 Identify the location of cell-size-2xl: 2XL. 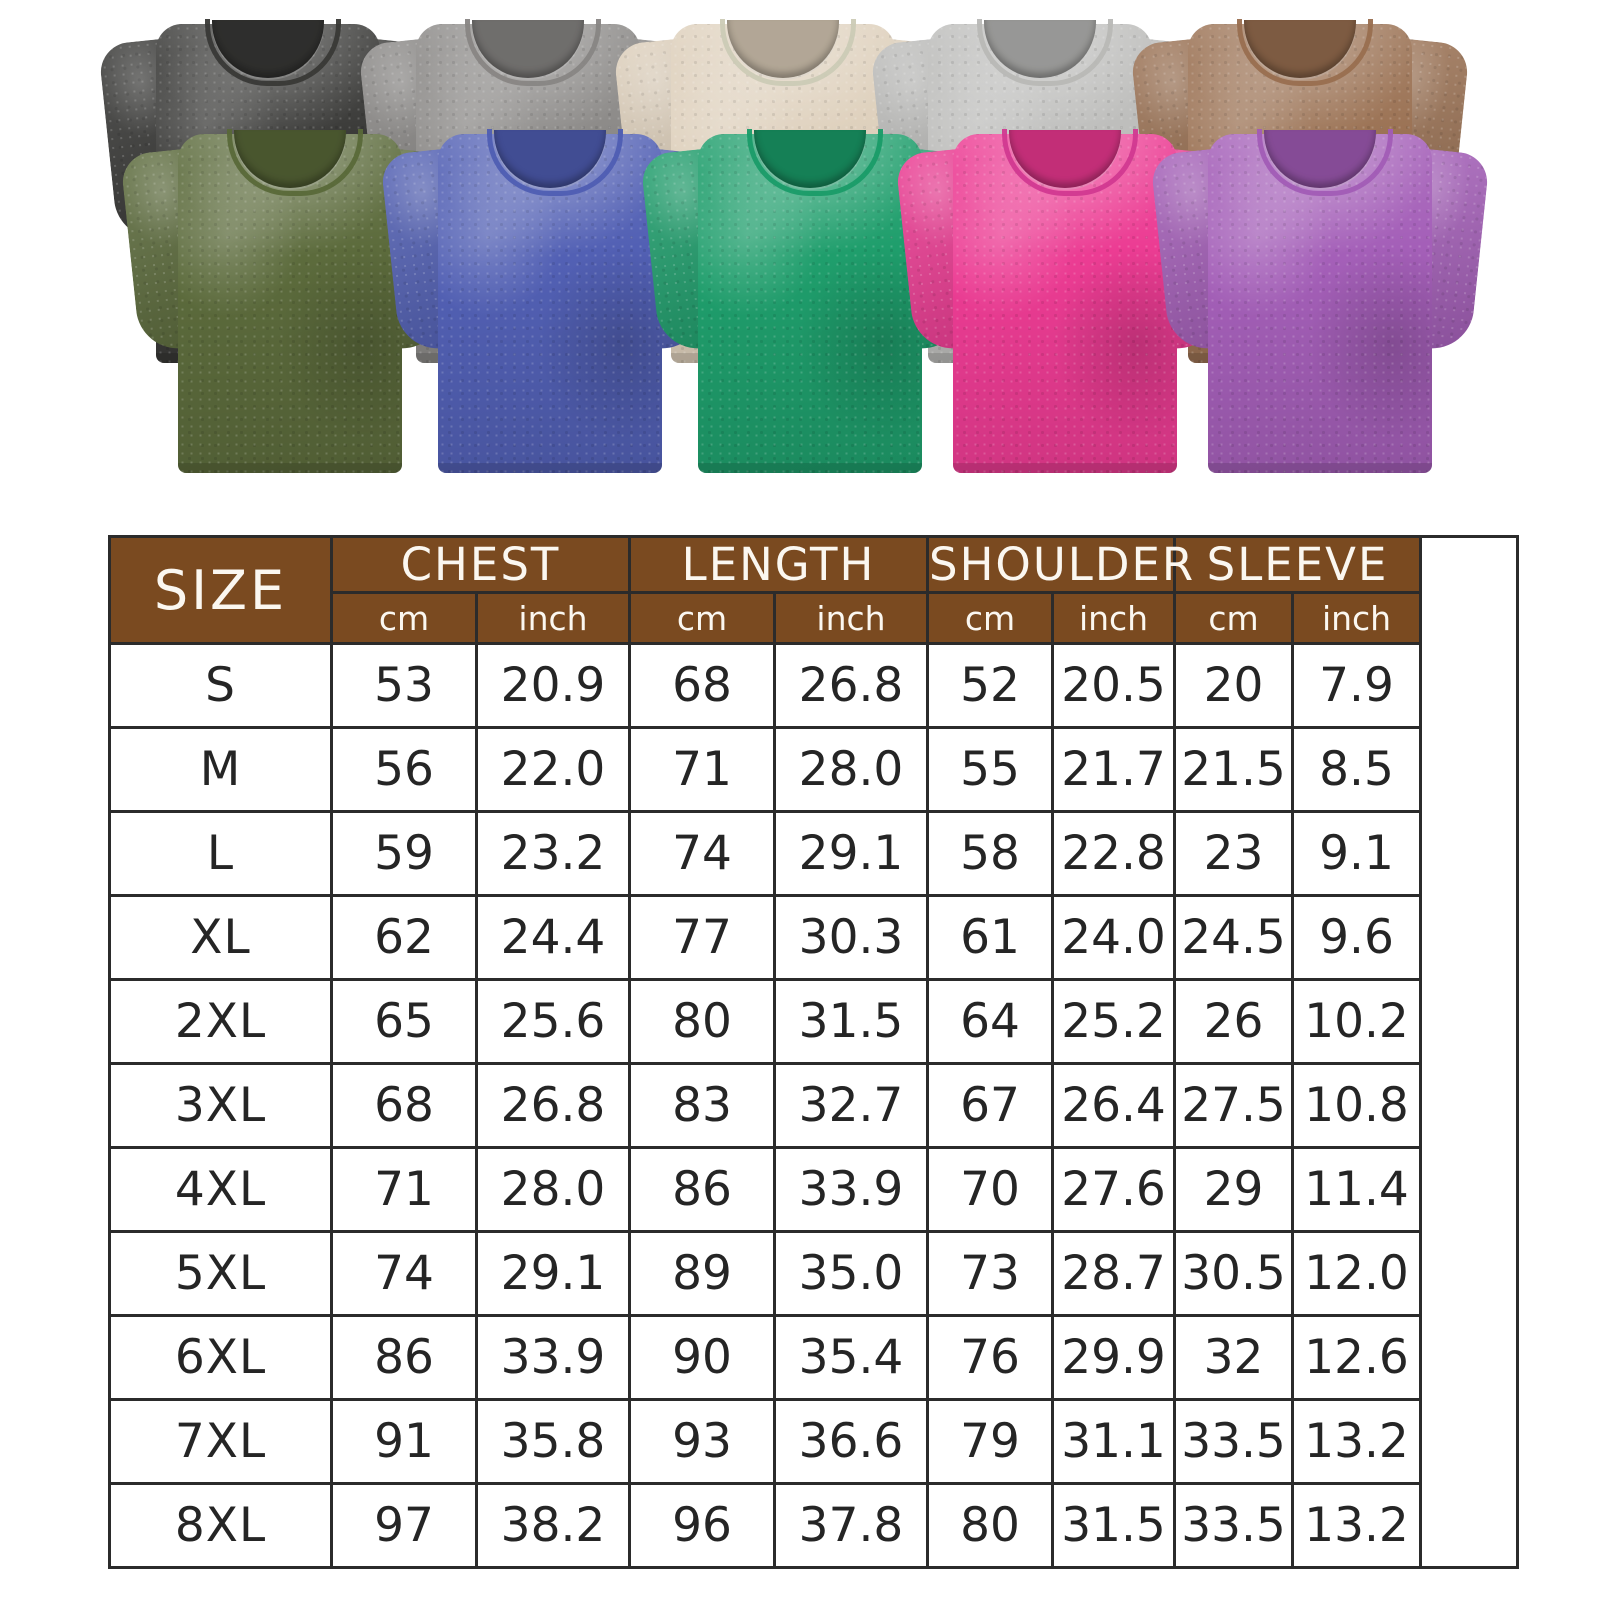
(220, 1021).